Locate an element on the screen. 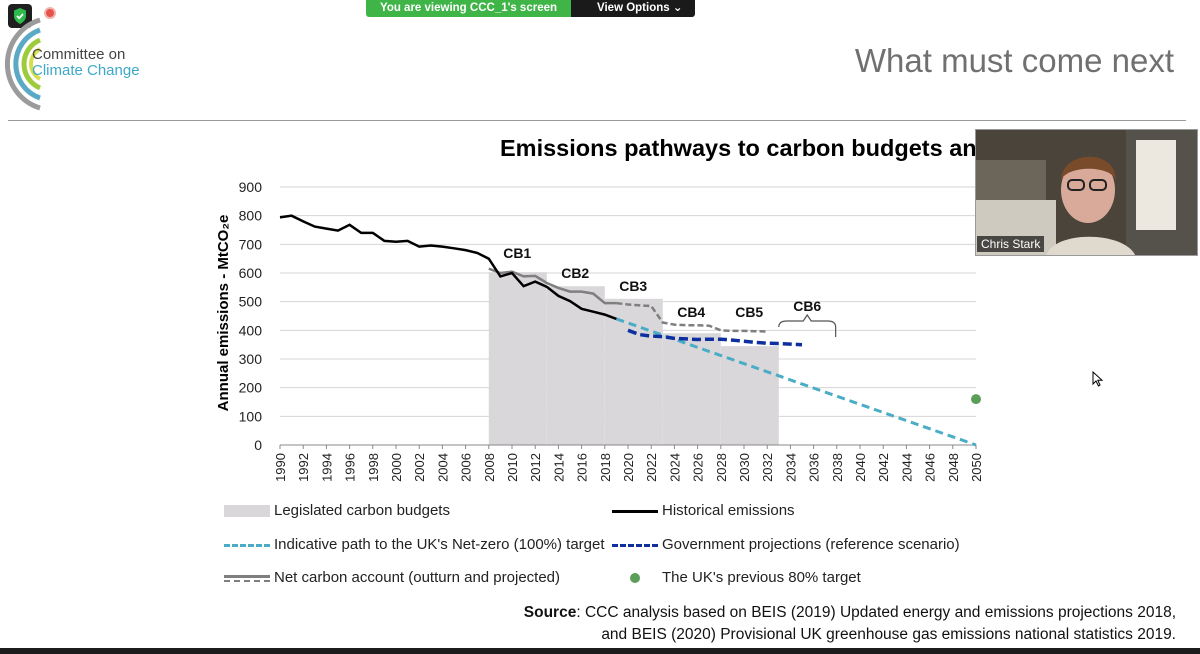 This screenshot has height=654, width=1200. org-name-line1: Committee on is located at coordinates (79, 54).